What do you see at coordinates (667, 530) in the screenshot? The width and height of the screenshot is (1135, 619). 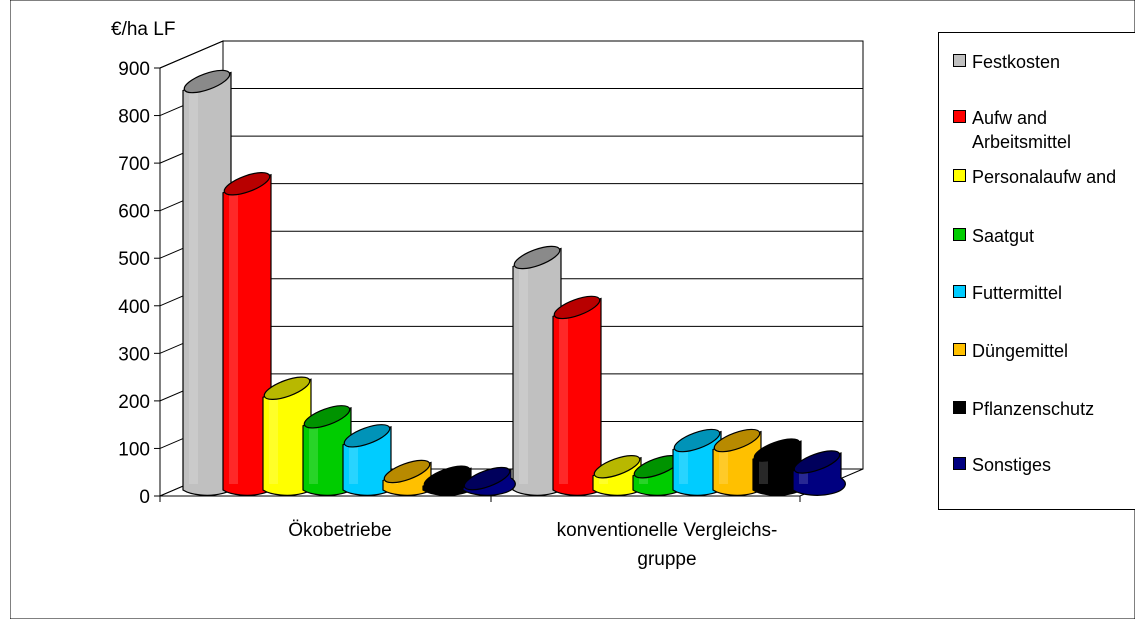 I see `x-category-label: konventionelle Vergleichs-` at bounding box center [667, 530].